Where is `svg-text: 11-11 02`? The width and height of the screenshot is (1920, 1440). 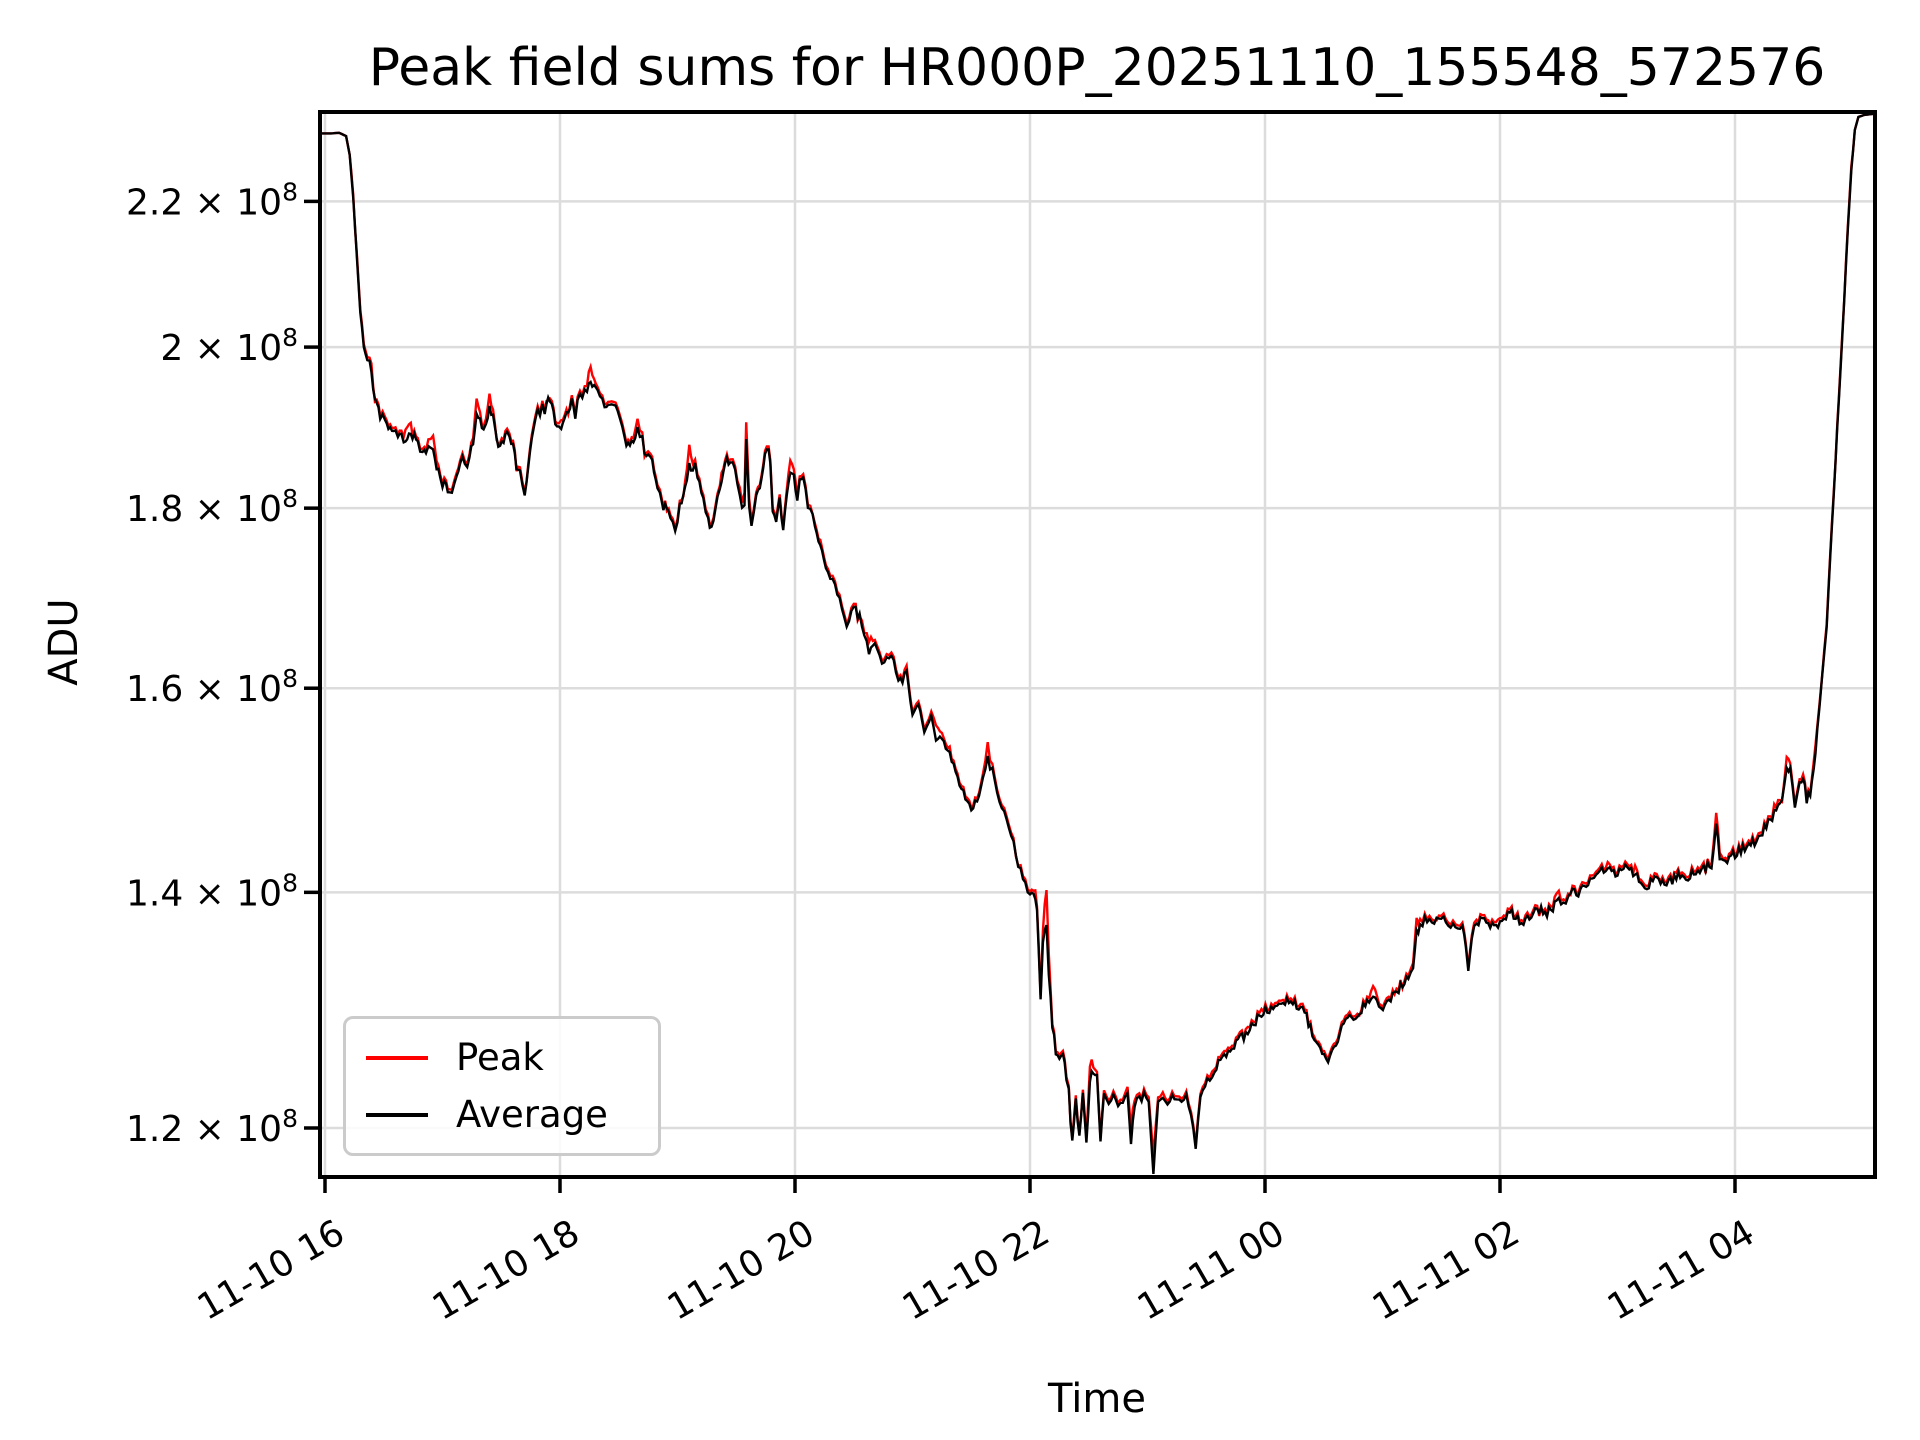 svg-text: 11-11 02 is located at coordinates (1446, 1270).